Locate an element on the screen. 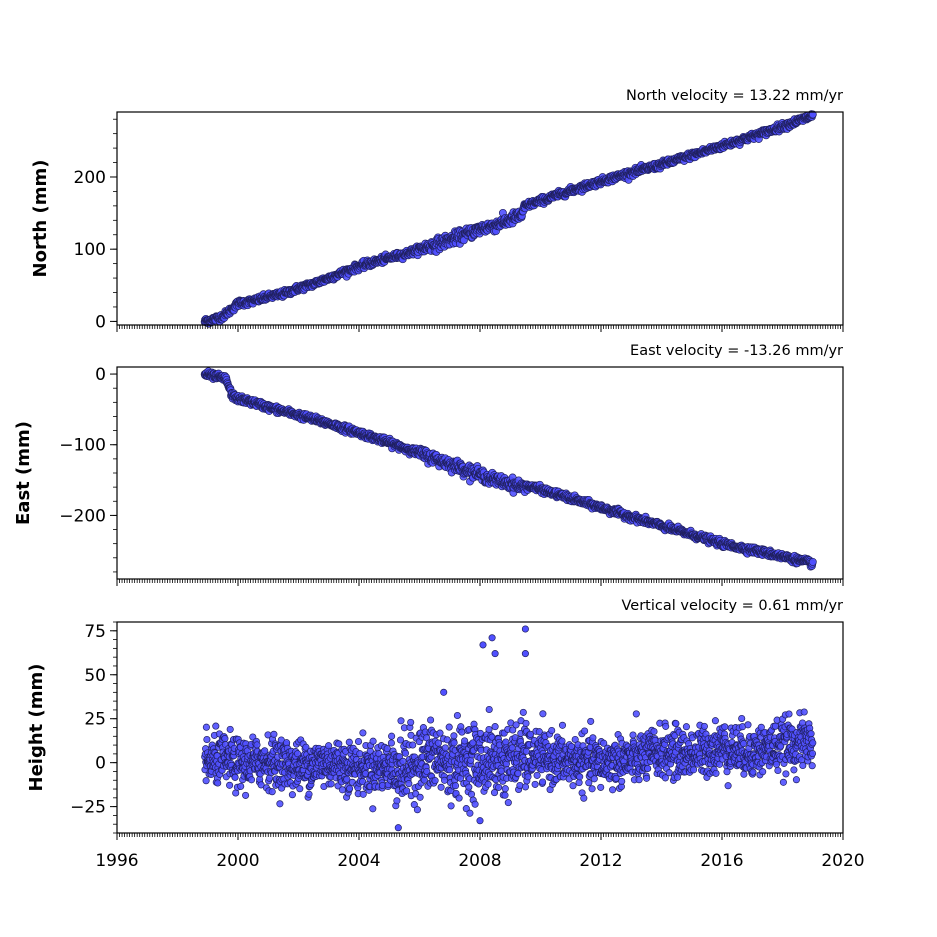 This screenshot has height=937, width=937. north-velocity-title: North velocity = 13.22 mm/yr is located at coordinates (734, 96).